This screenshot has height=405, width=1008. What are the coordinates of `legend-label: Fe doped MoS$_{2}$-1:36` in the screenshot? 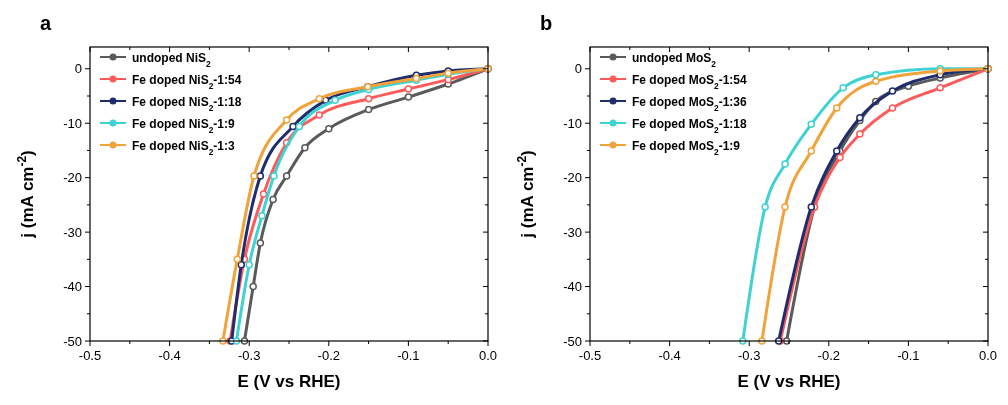 It's located at (690, 103).